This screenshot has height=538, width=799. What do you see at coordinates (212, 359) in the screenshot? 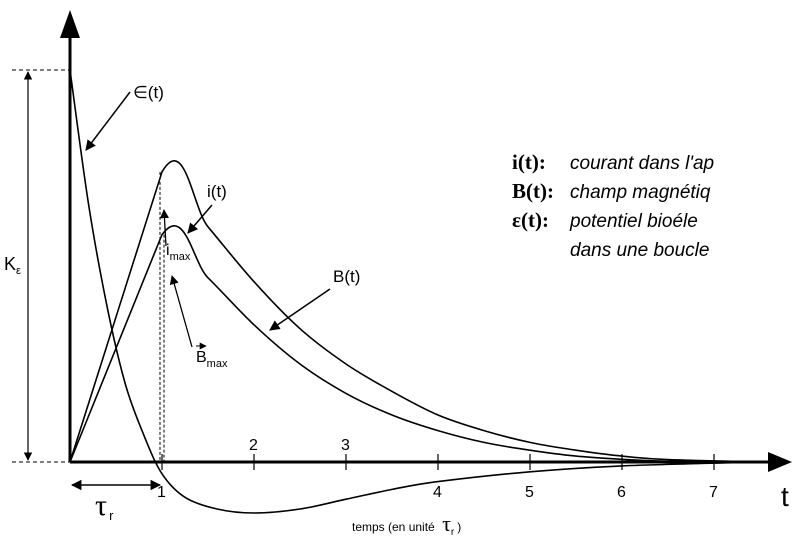
I see `B_max-label: Bmax` at bounding box center [212, 359].